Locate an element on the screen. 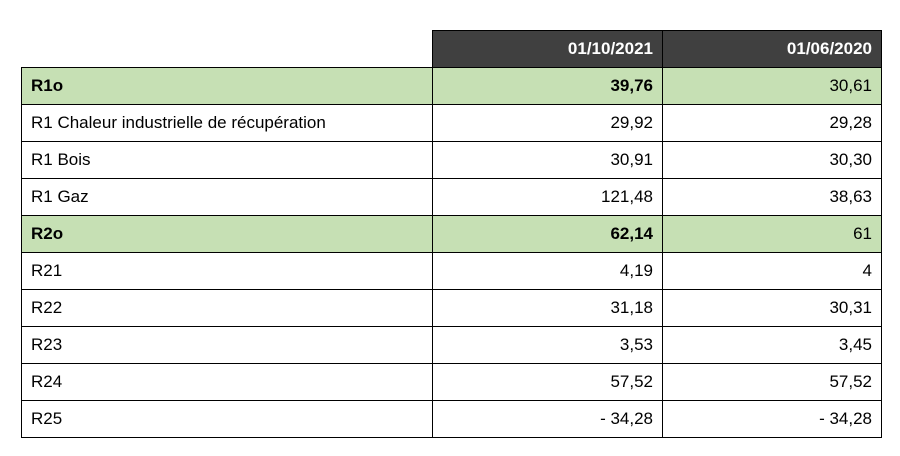 This screenshot has width=900, height=456. value-cell: 30,61 is located at coordinates (772, 86).